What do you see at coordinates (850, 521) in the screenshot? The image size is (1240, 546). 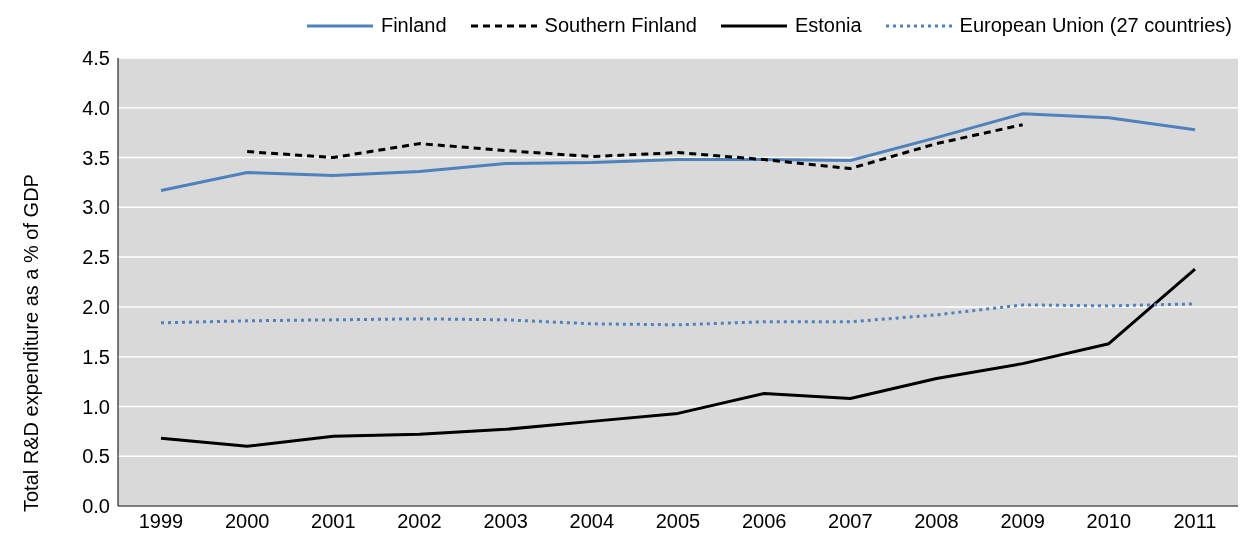 I see `x-tick-label: 2007` at bounding box center [850, 521].